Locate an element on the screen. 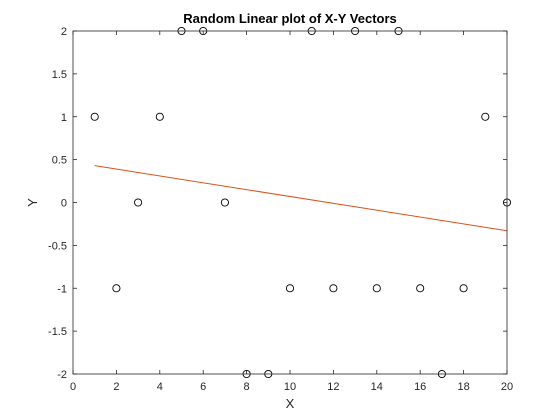  y-axis-label: Y is located at coordinates (32, 202).